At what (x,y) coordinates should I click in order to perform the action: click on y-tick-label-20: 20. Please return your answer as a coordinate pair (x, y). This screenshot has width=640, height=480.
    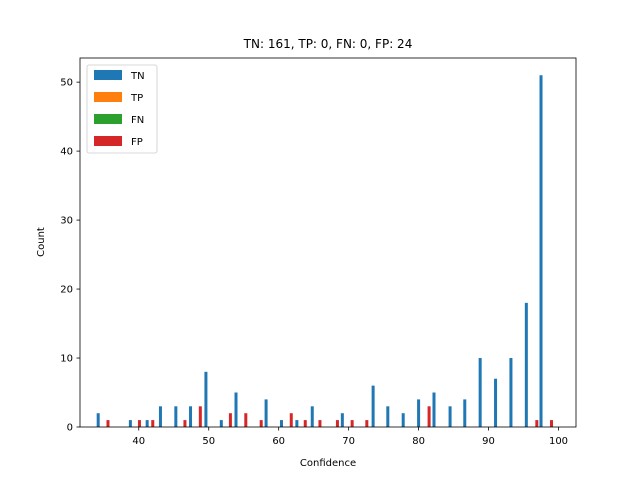
    Looking at the image, I should click on (66, 290).